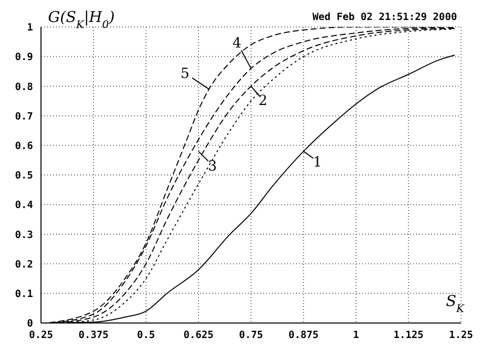 This screenshot has height=347, width=495. Describe the element at coordinates (23, 264) in the screenshot. I see `y-tick-label: 0.2` at that location.